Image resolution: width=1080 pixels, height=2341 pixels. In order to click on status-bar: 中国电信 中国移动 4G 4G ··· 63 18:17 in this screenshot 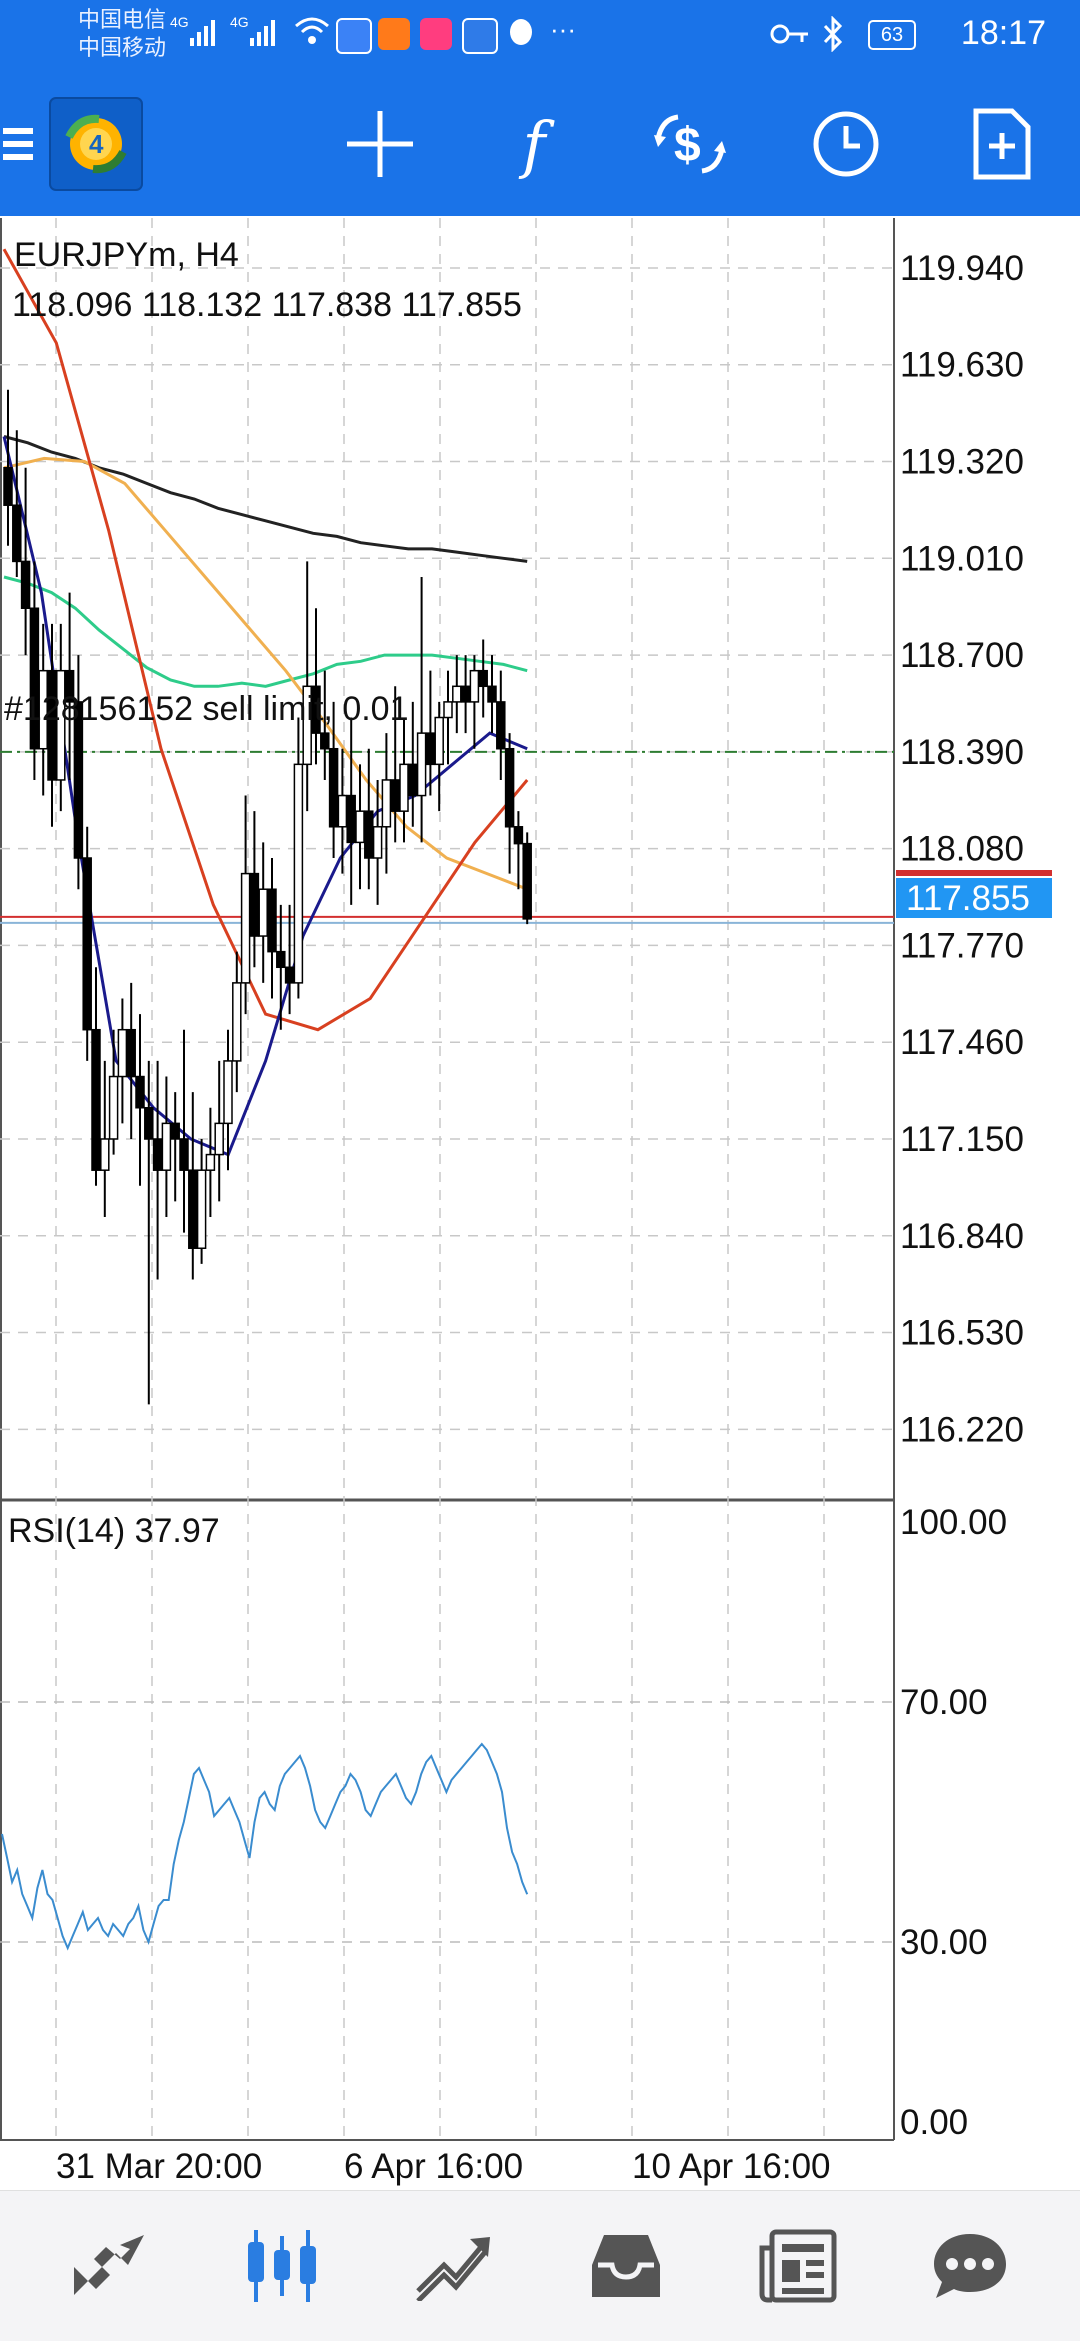, I will do `click(540, 36)`.